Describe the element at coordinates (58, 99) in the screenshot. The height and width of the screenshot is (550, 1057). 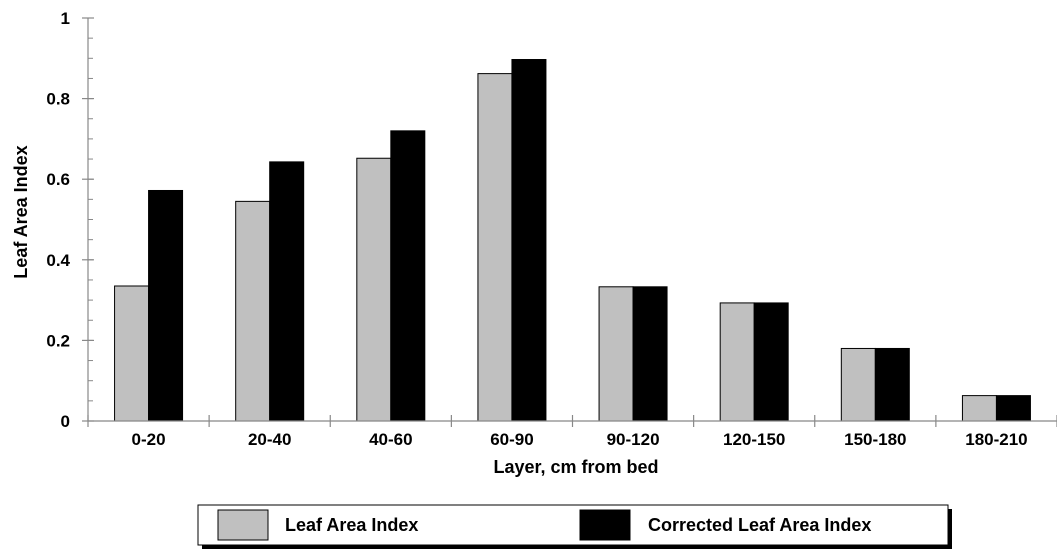
I see `y-tick-label: 0.8` at that location.